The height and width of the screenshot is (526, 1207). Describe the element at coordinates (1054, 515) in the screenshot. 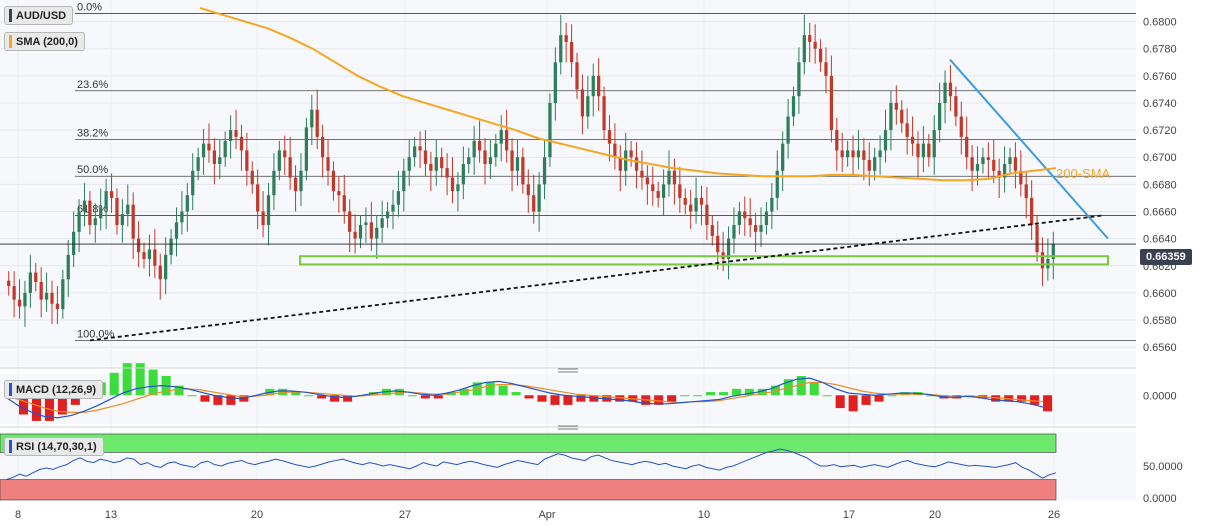

I see `x-tick-label: 26` at that location.